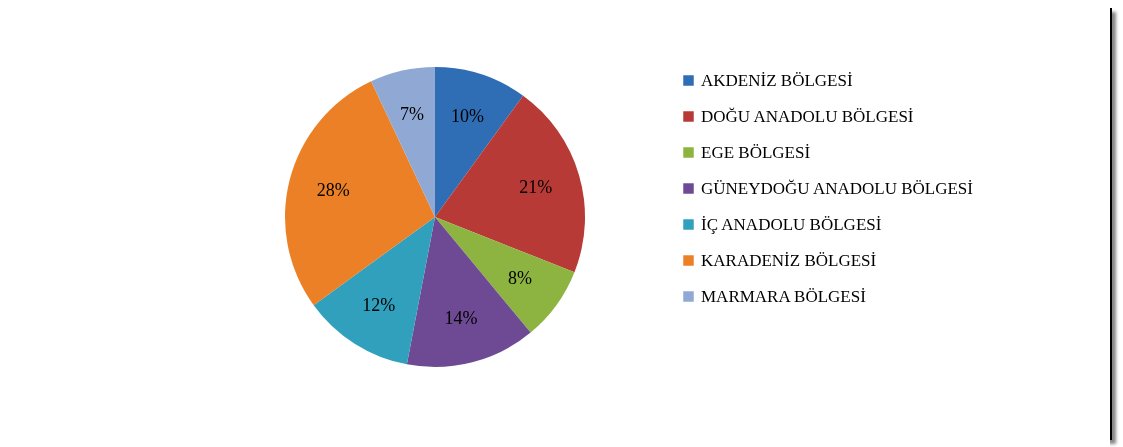 The height and width of the screenshot is (447, 1123). I want to click on data-label: 12%, so click(379, 304).